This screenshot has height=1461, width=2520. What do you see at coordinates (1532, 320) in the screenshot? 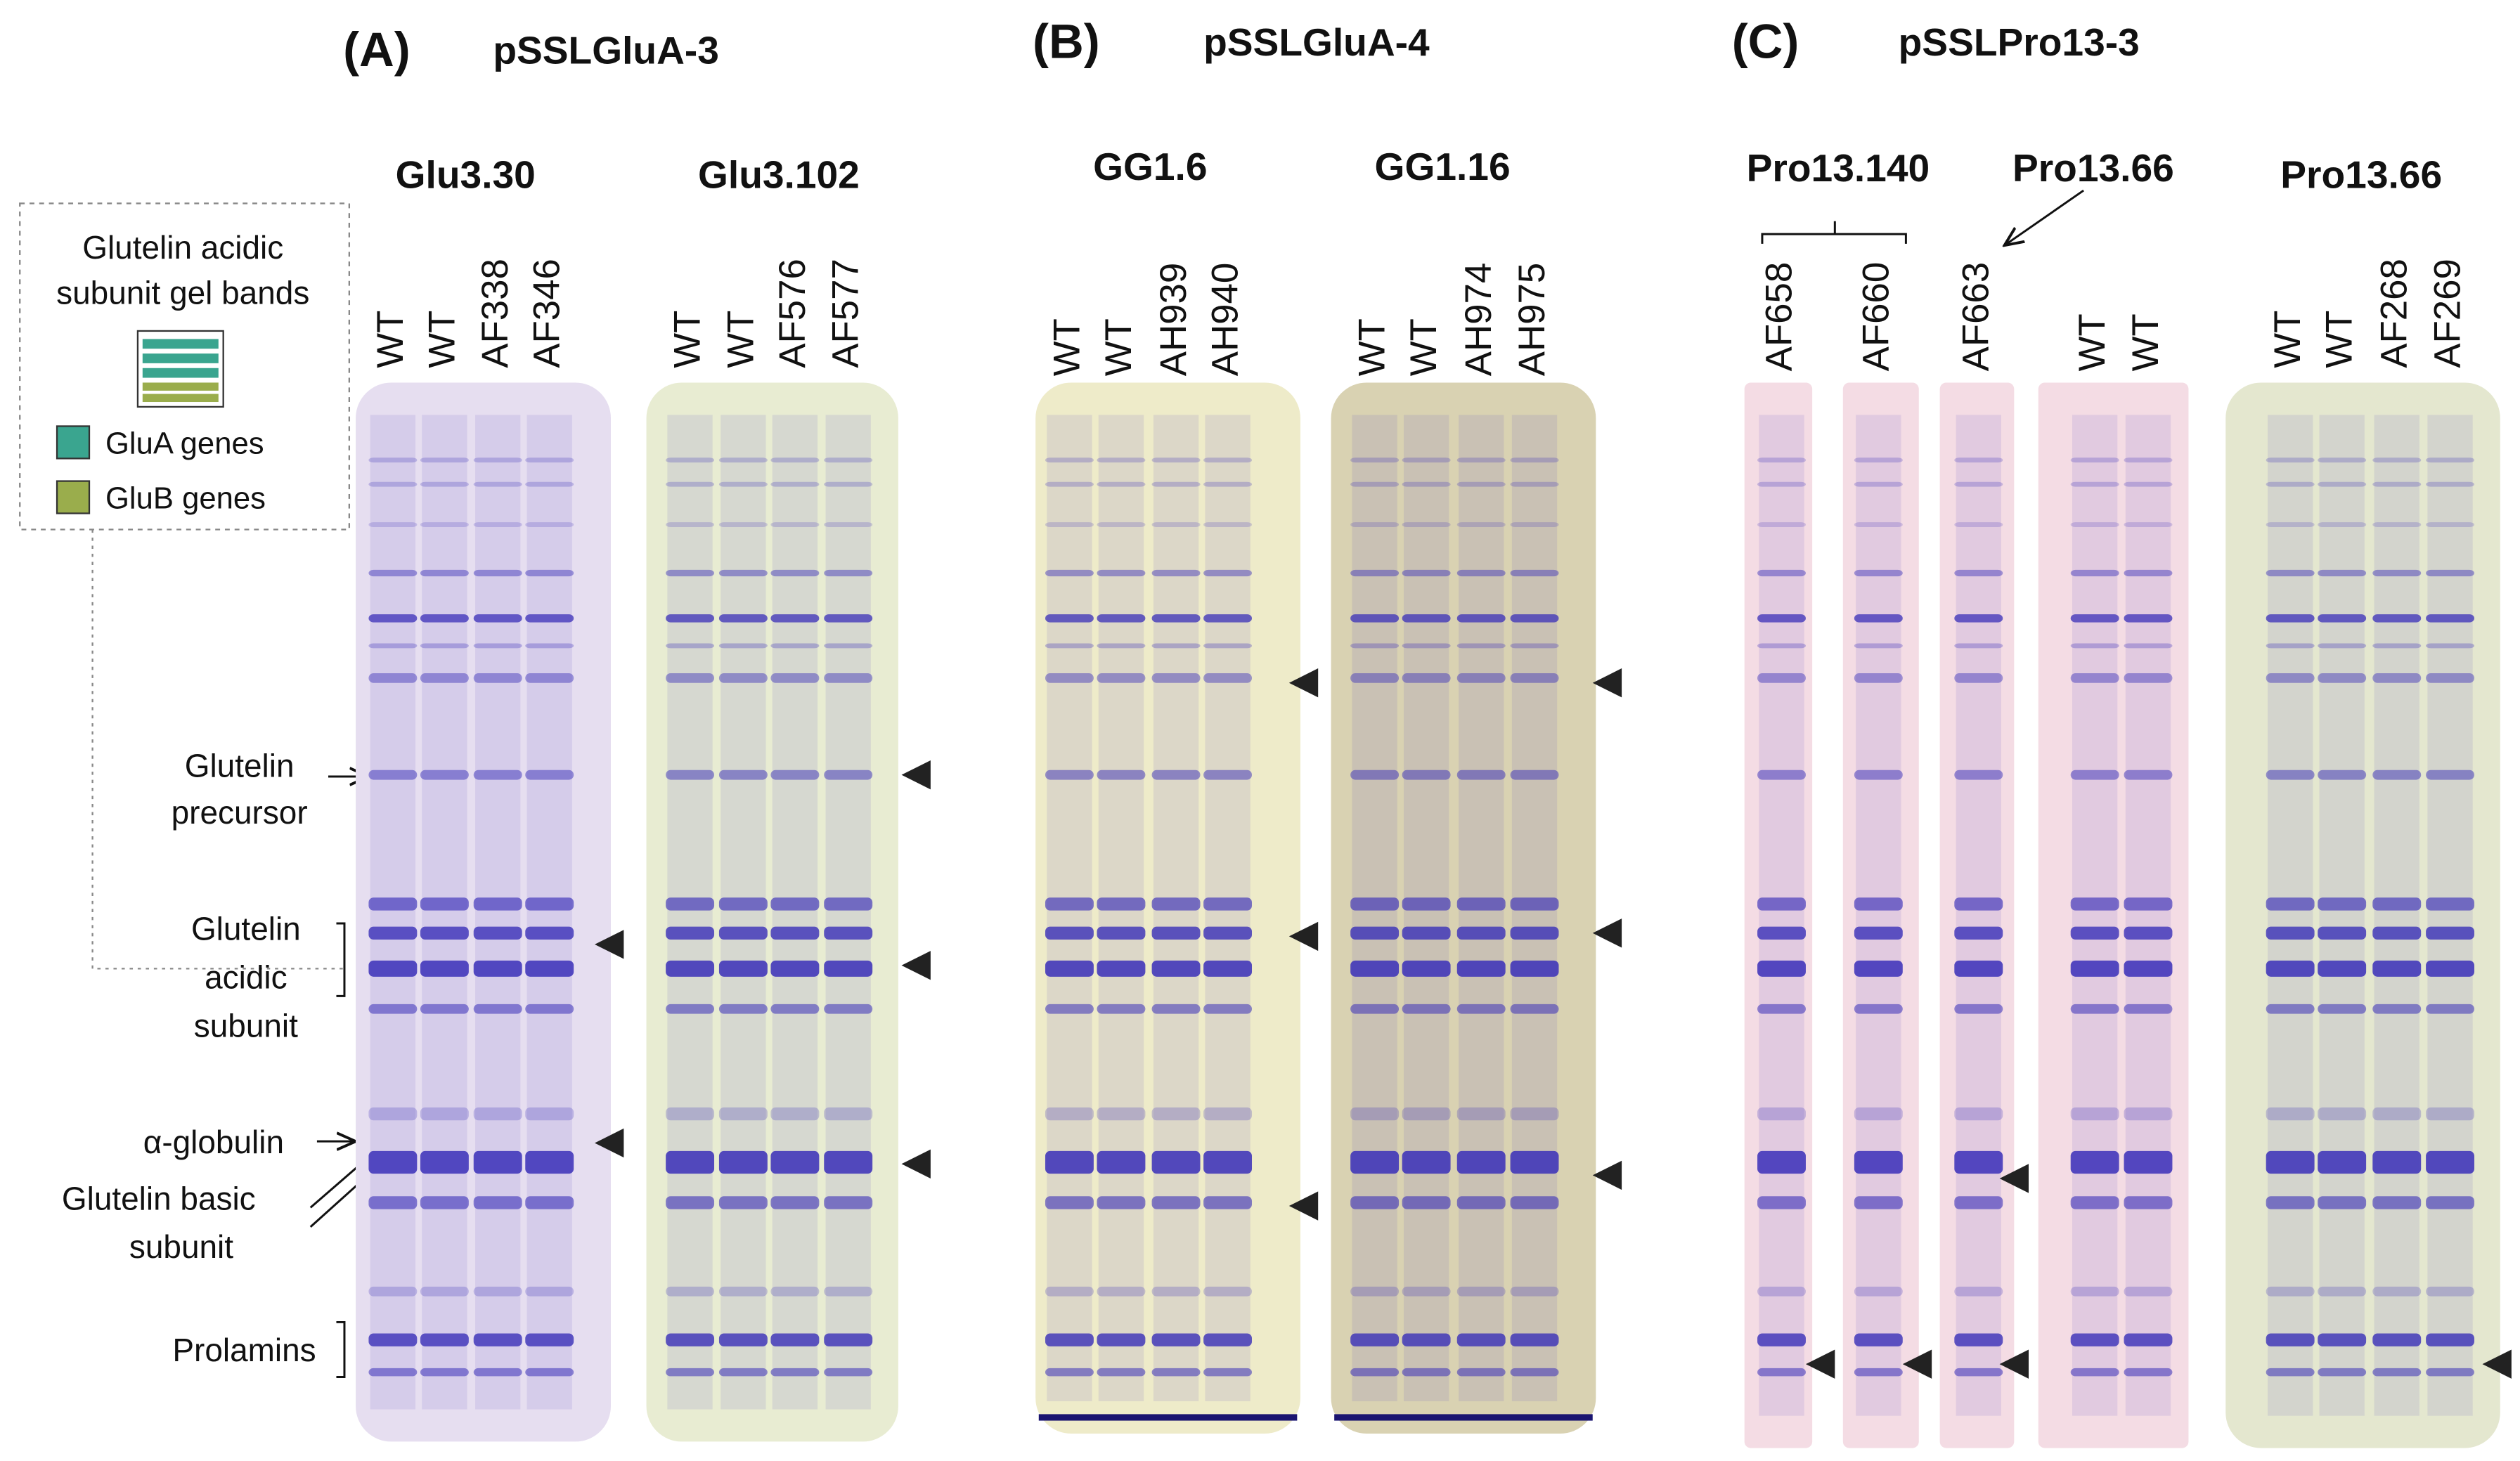
I see `lane-label: AH975` at bounding box center [1532, 320].